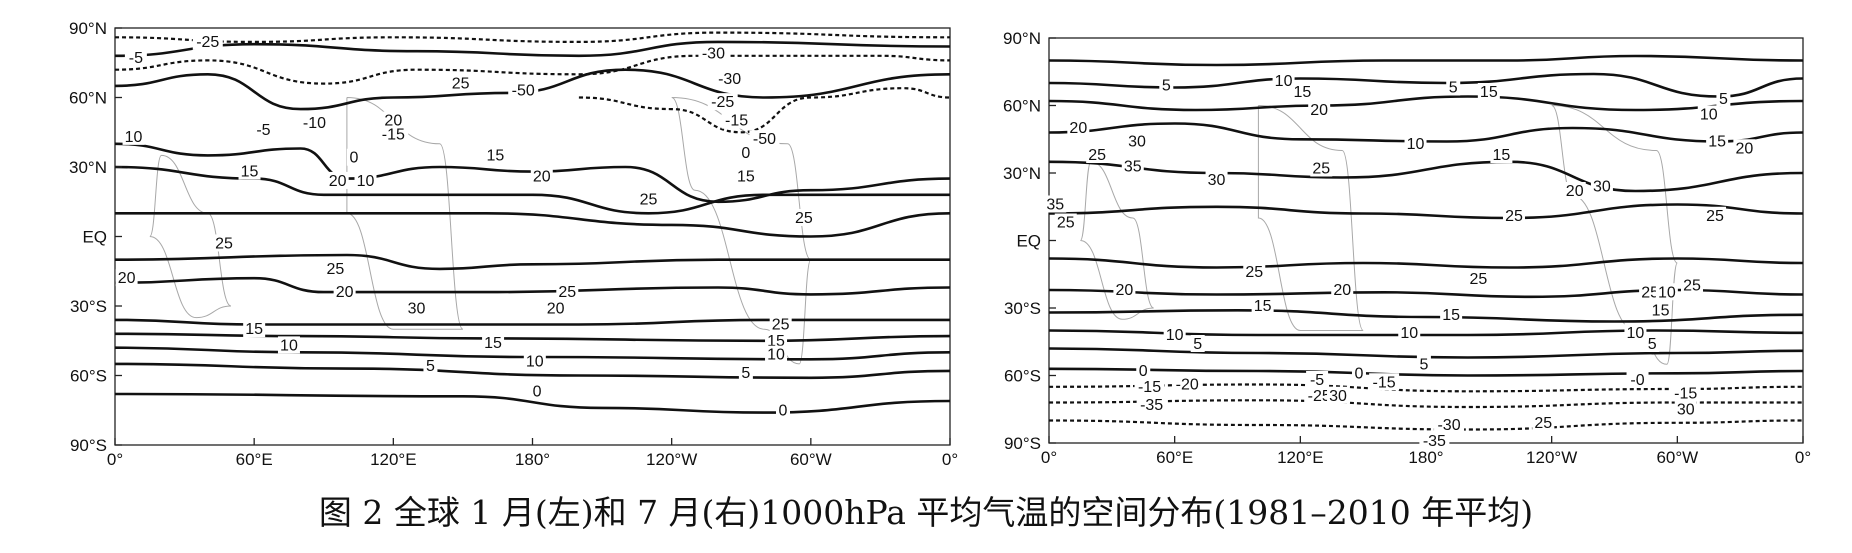 The width and height of the screenshot is (1852, 553). Describe the element at coordinates (1174, 457) in the screenshot. I see `x-tick-label: 60°E` at that location.